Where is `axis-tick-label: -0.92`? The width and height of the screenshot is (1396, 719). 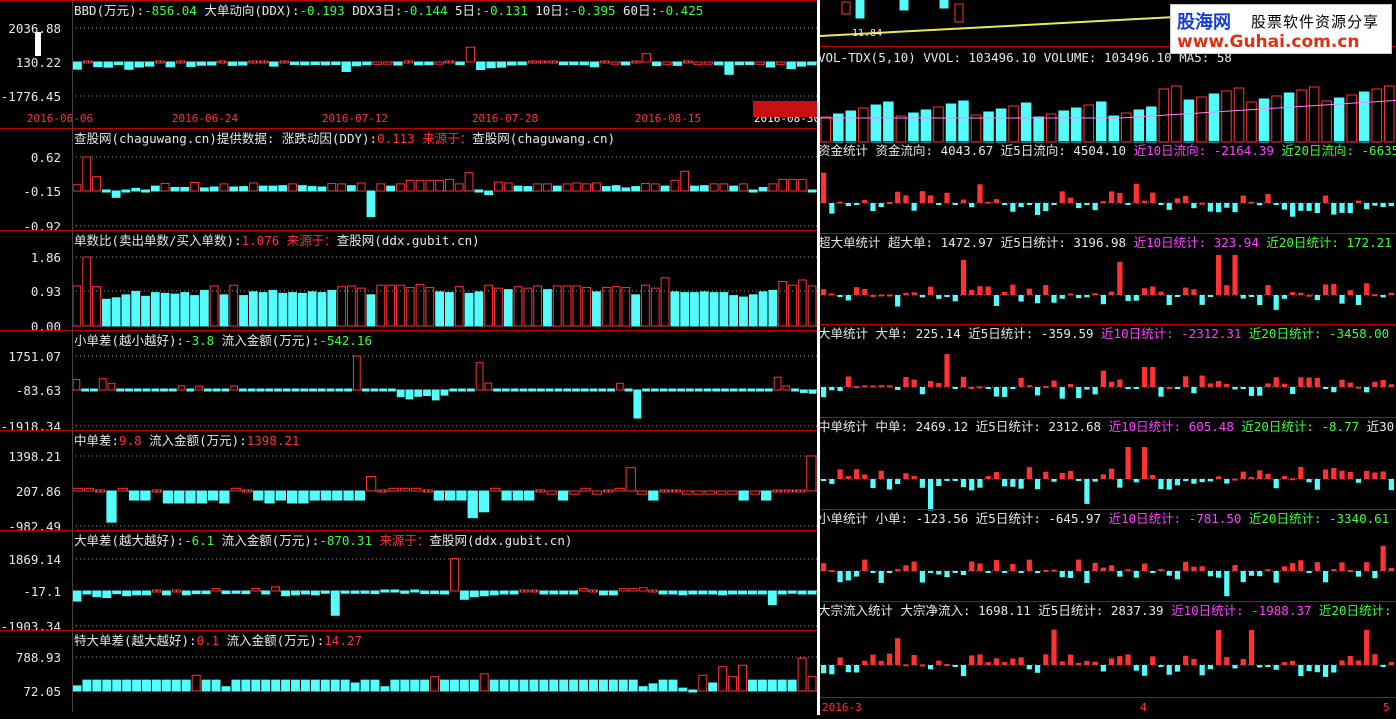
axis-tick-label: -0.92 is located at coordinates (42, 226).